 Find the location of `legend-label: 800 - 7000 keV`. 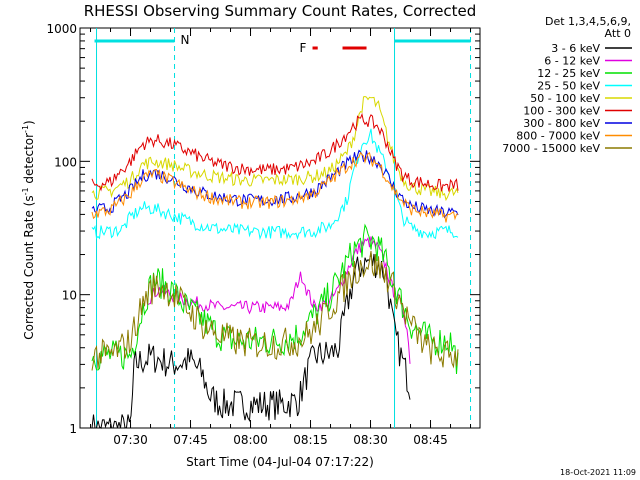

legend-label: 800 - 7000 keV is located at coordinates (558, 136).